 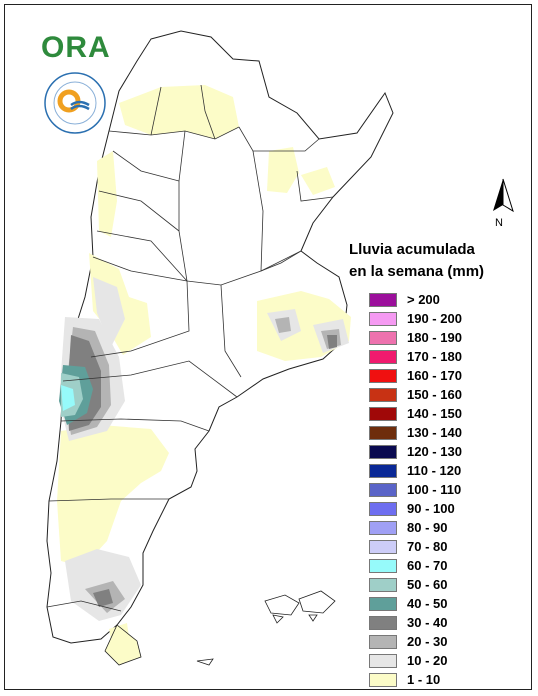 I want to click on legend-item: 120 - 130, so click(x=449, y=452).